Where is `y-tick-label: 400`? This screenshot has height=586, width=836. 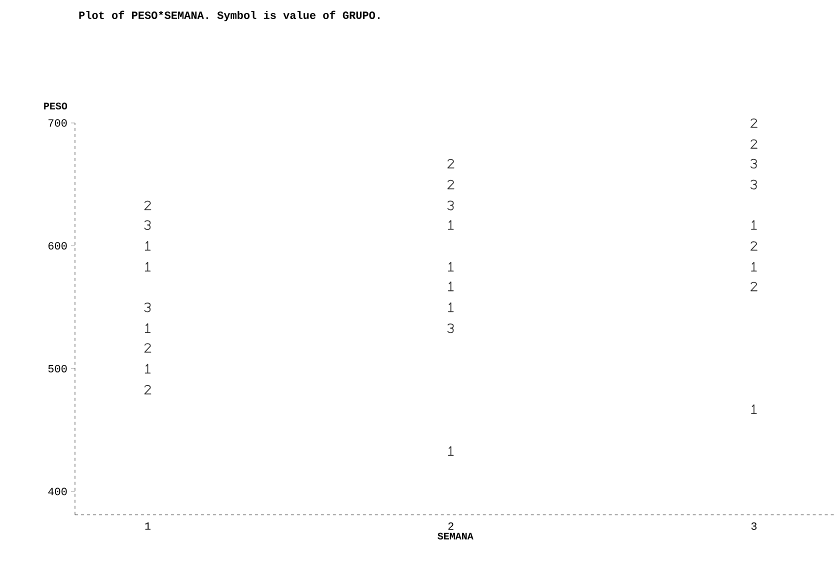
y-tick-label: 400 is located at coordinates (57, 492).